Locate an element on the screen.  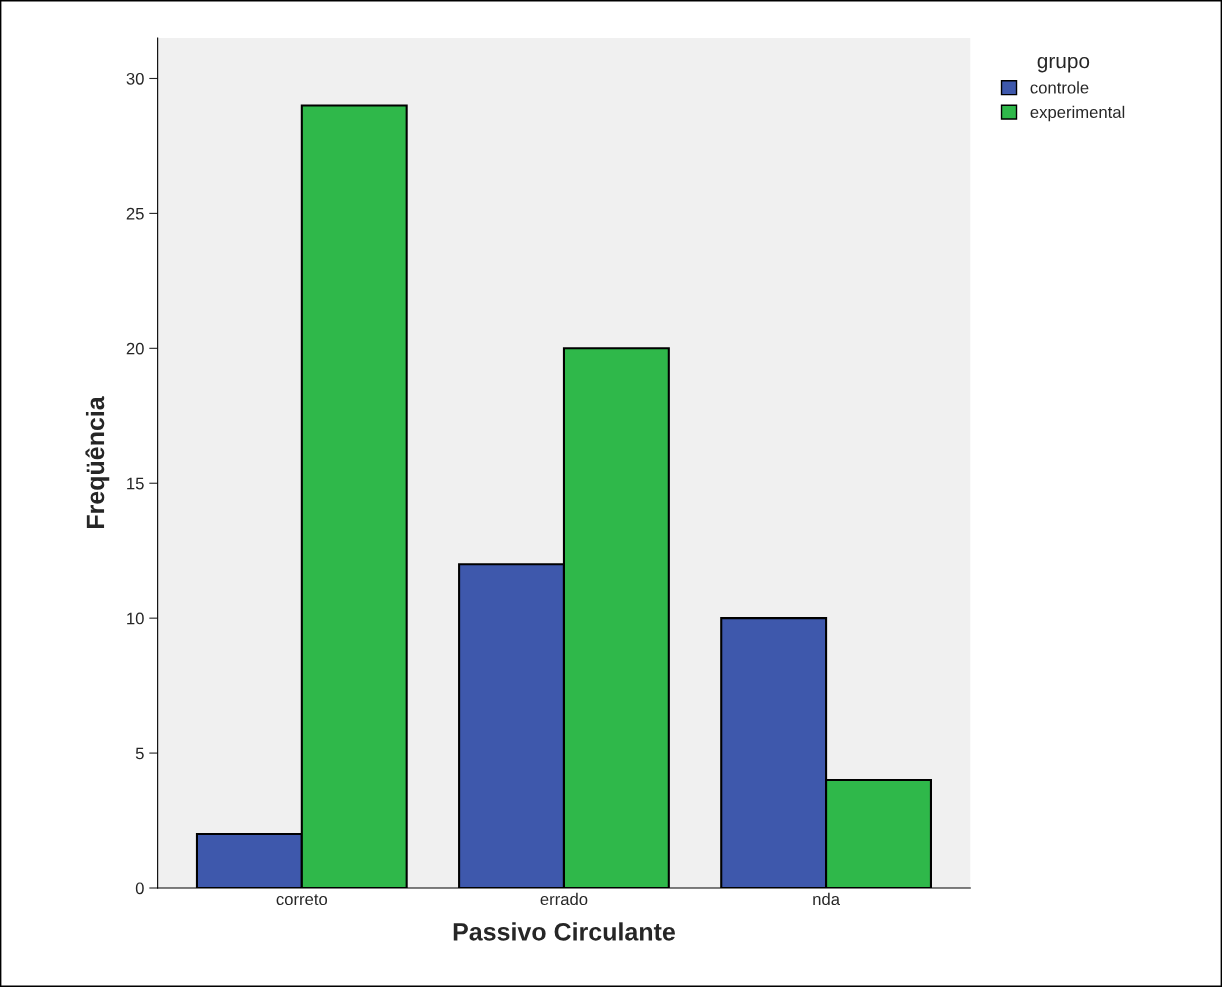
x-axis-title: Passivo Circulante is located at coordinates (564, 931).